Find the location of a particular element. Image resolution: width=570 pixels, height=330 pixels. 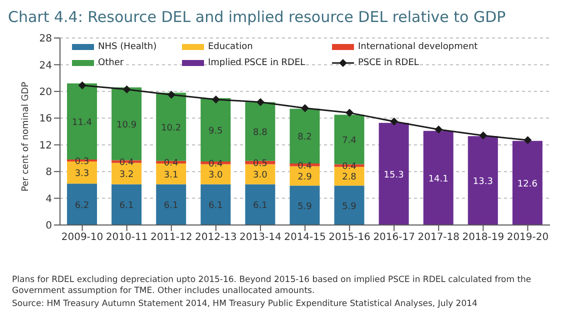

x-tick-label: 2009-10 is located at coordinates (82, 238).